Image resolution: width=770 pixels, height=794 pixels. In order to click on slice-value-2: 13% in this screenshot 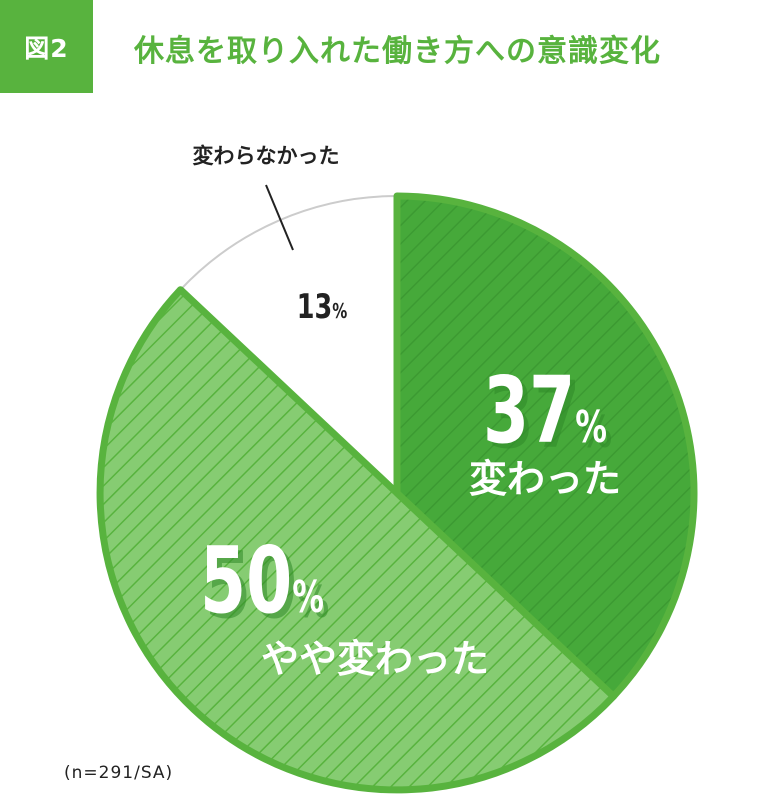, I will do `click(322, 307)`.